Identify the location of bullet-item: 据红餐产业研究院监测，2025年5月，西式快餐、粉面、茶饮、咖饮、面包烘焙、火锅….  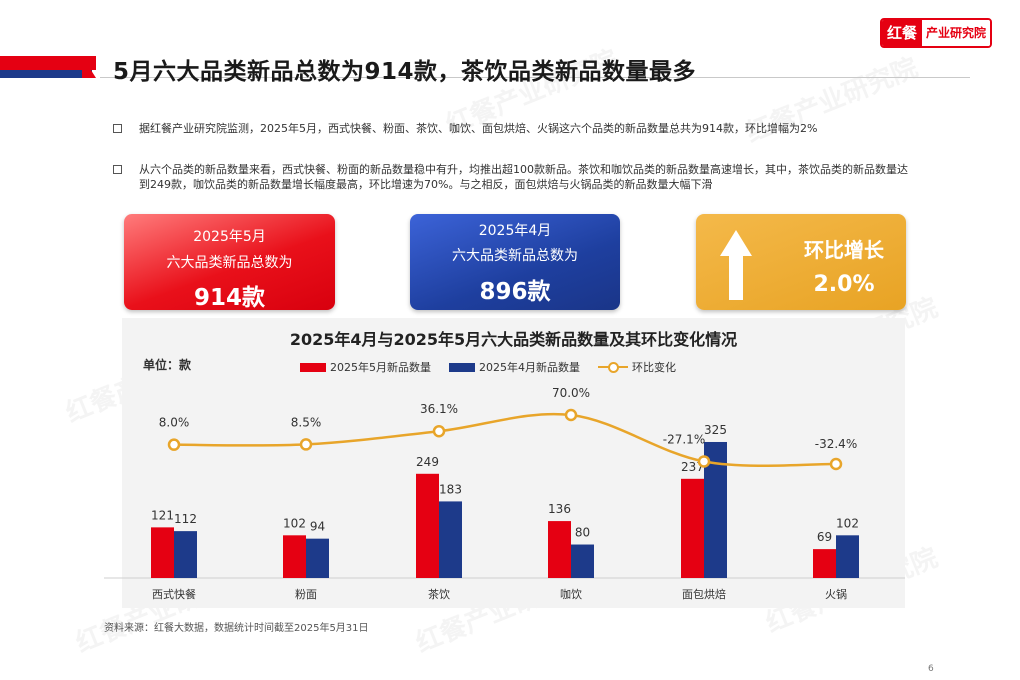
(518, 137).